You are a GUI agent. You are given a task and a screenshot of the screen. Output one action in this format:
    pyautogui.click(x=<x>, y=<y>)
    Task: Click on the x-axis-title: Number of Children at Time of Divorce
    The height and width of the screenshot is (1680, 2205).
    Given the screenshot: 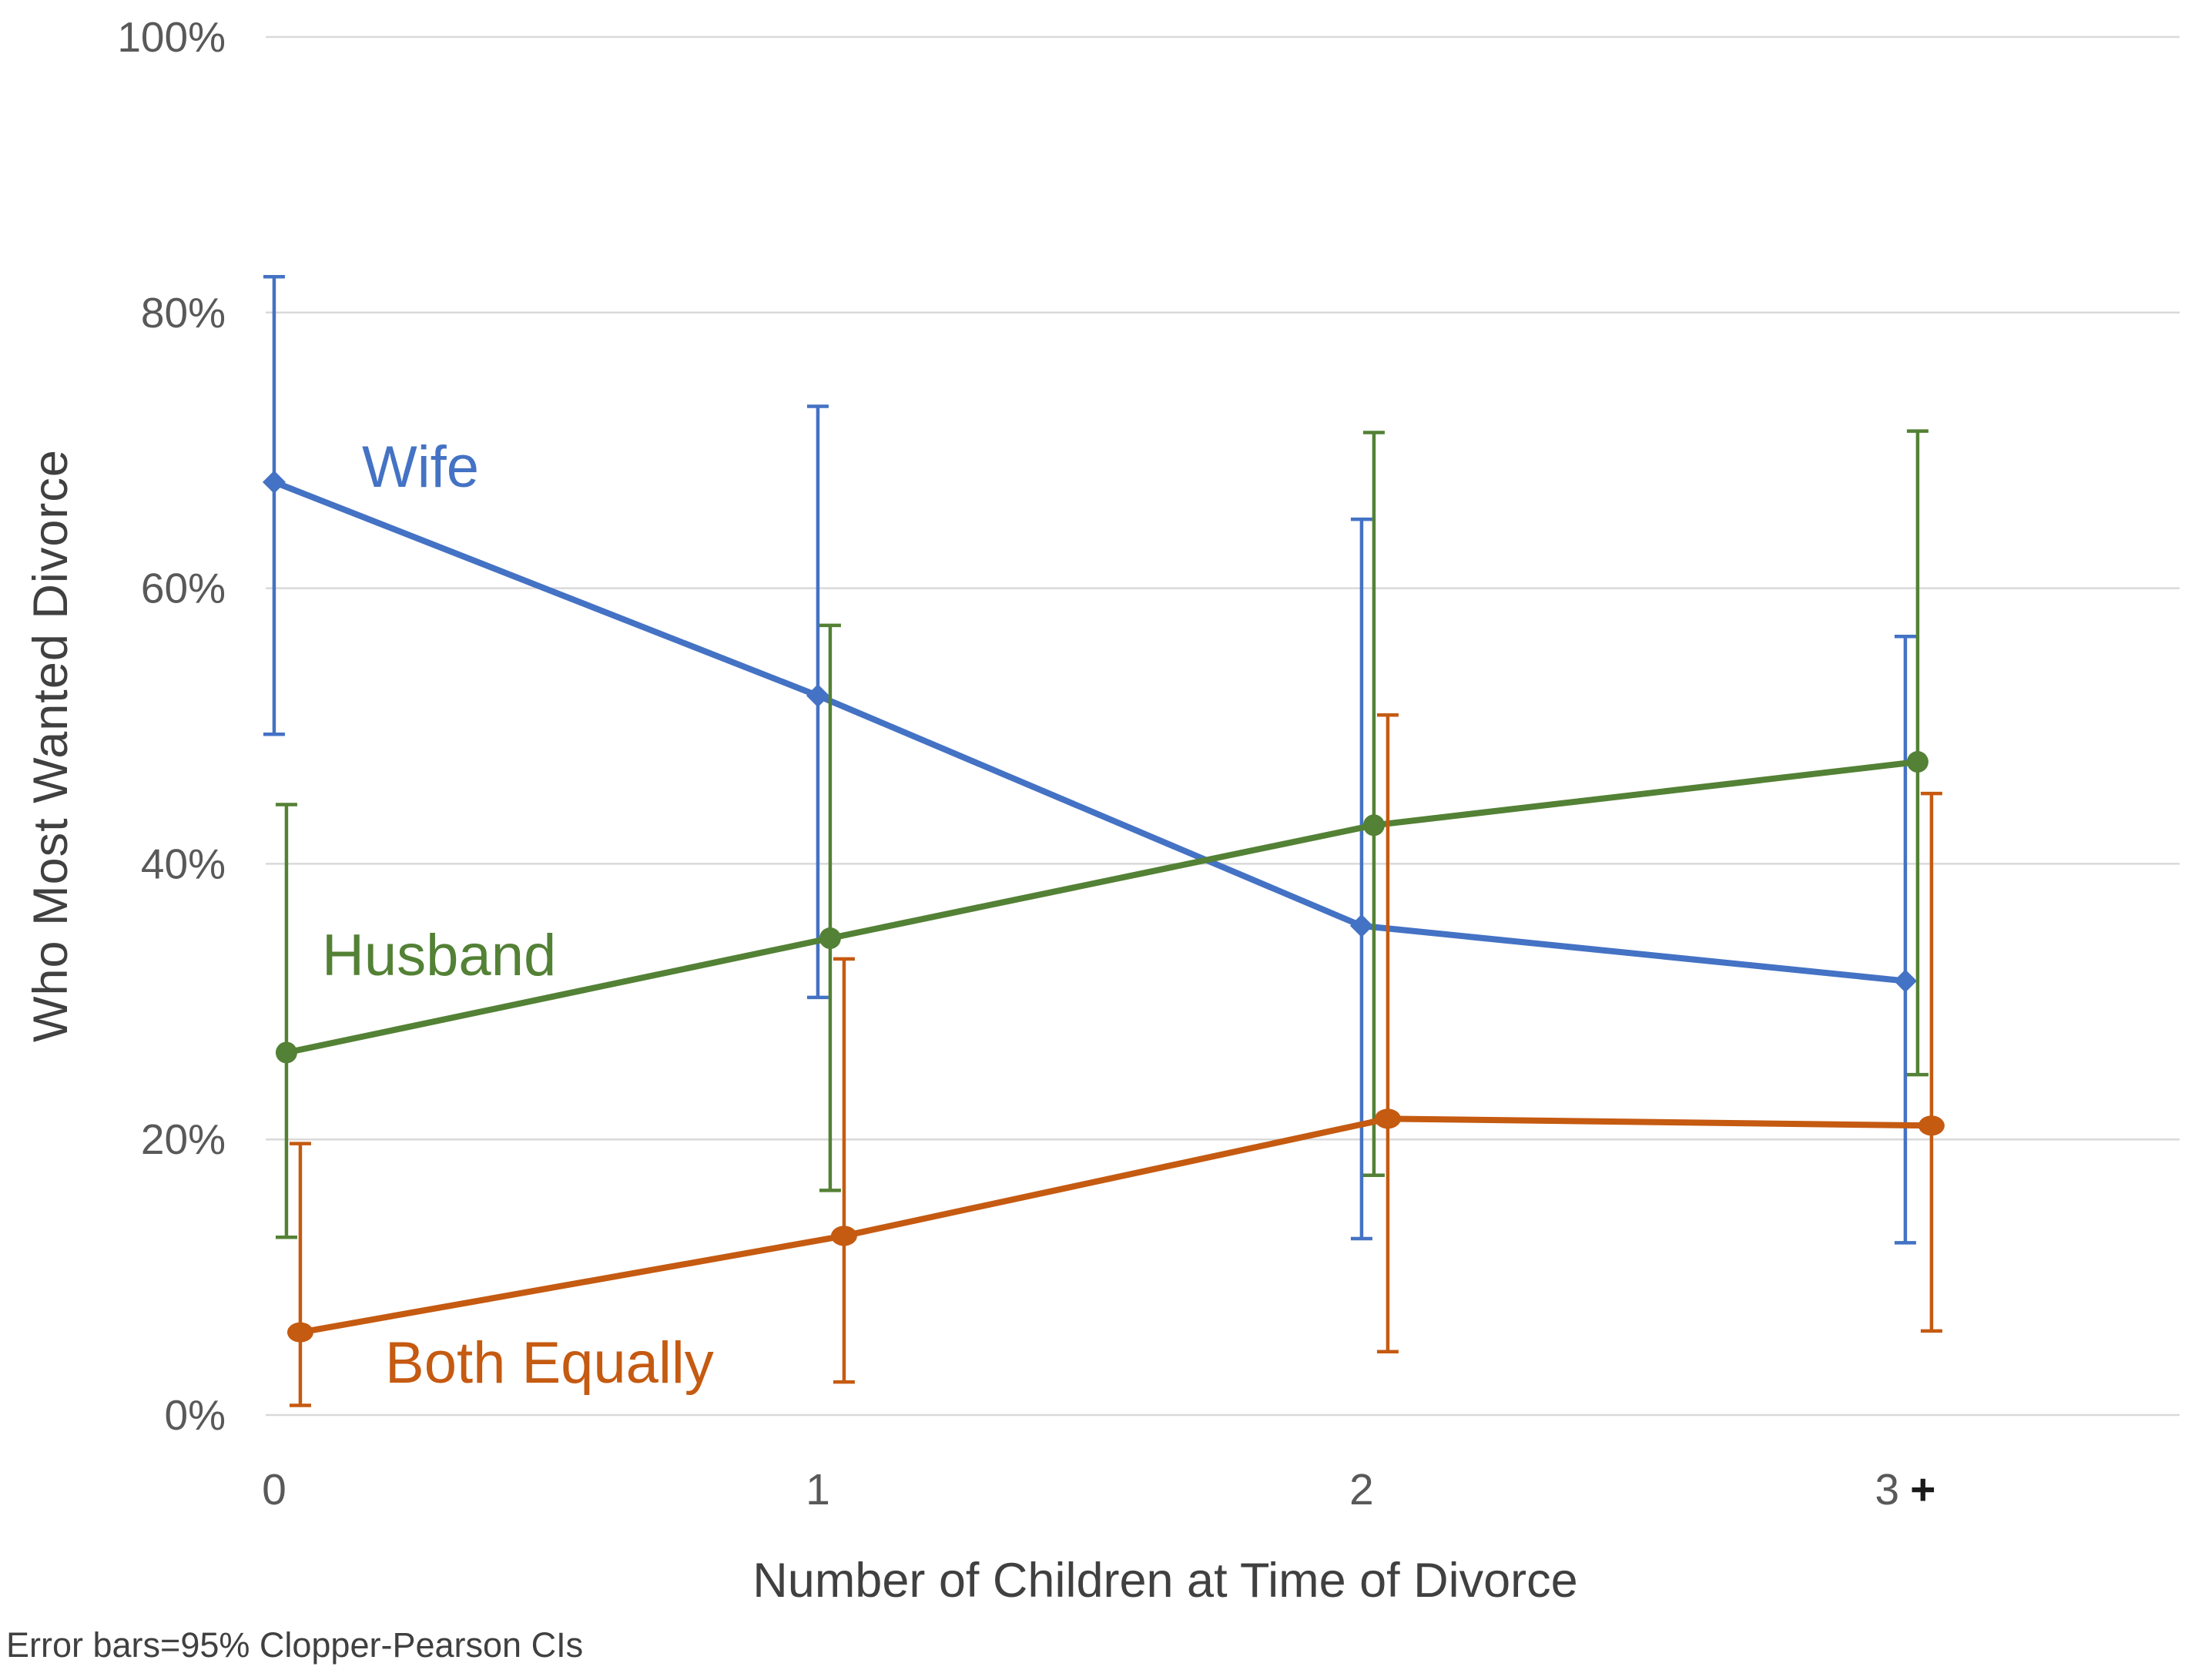 What is the action you would take?
    pyautogui.click(x=1165, y=1581)
    